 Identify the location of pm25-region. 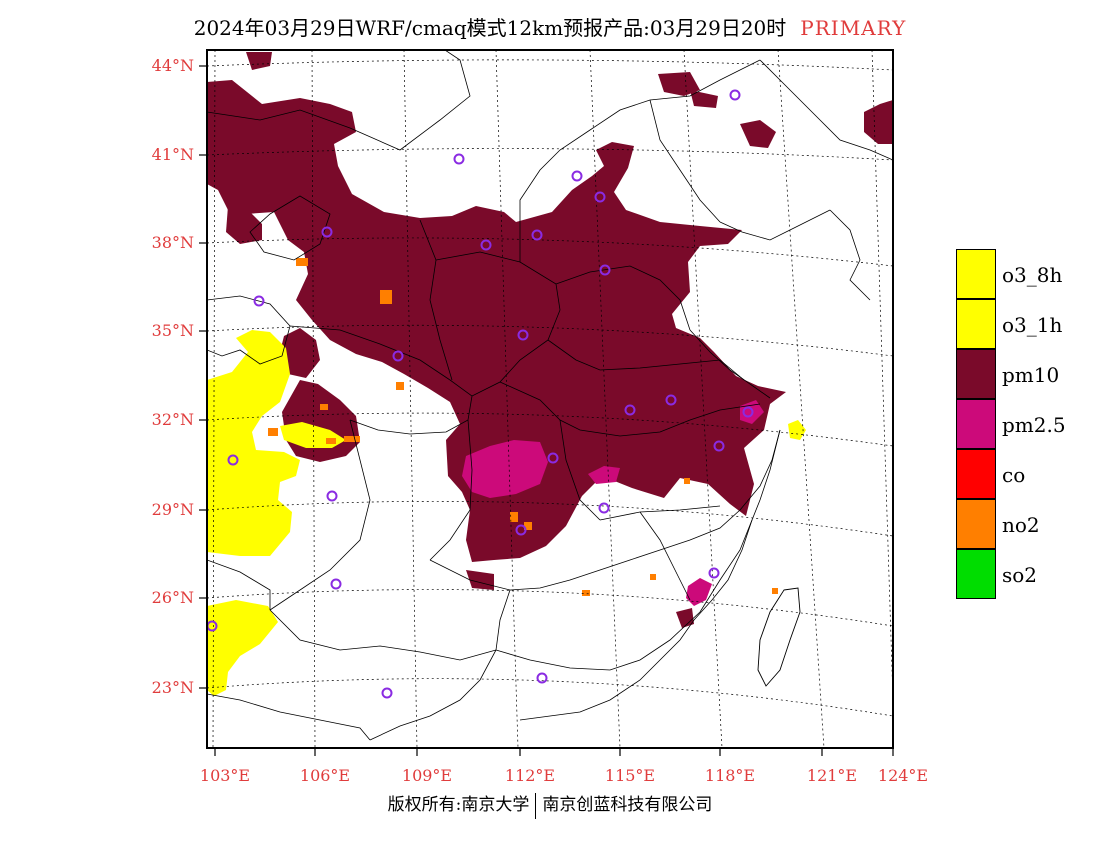
(613, 503).